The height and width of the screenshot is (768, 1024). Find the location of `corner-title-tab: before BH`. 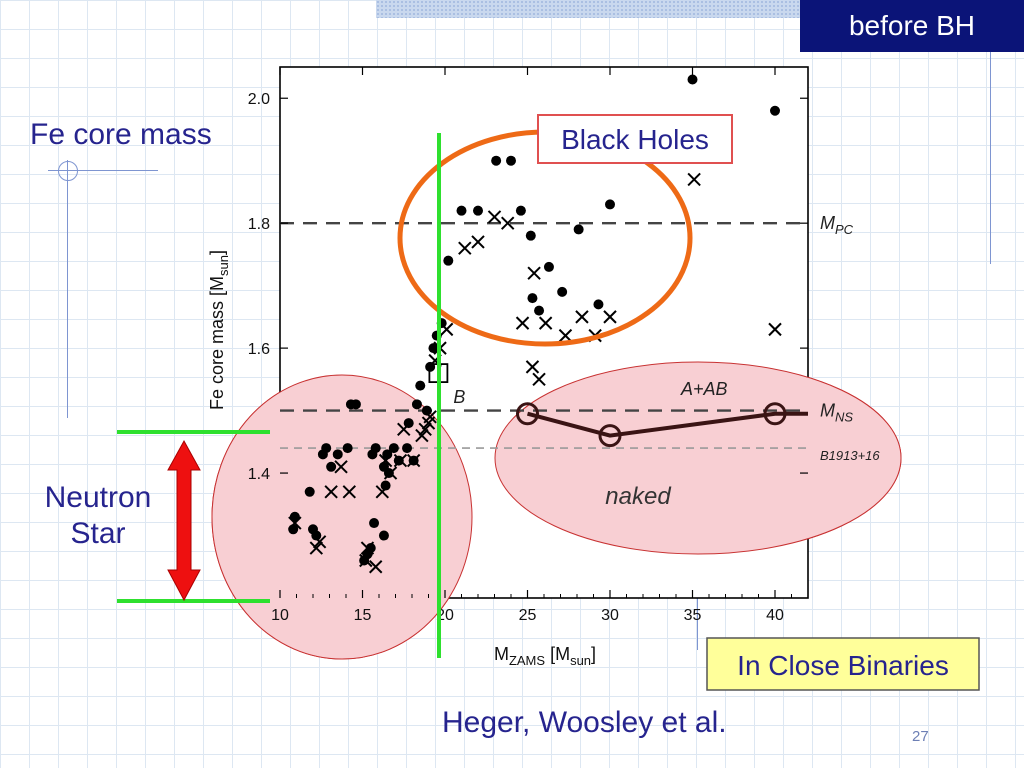

corner-title-tab: before BH is located at coordinates (912, 26).